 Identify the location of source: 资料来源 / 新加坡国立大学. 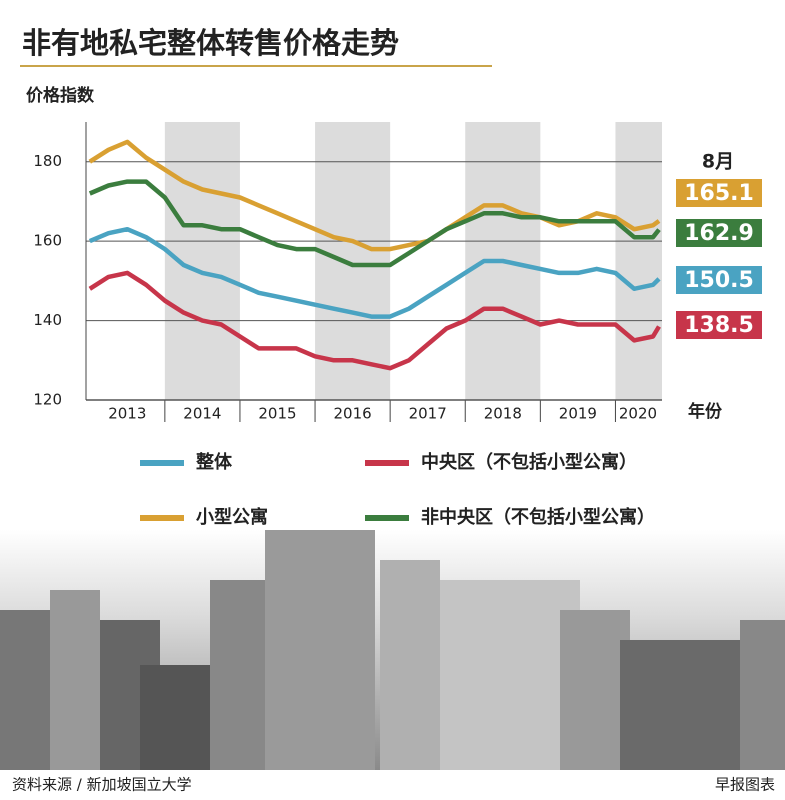
(102, 785).